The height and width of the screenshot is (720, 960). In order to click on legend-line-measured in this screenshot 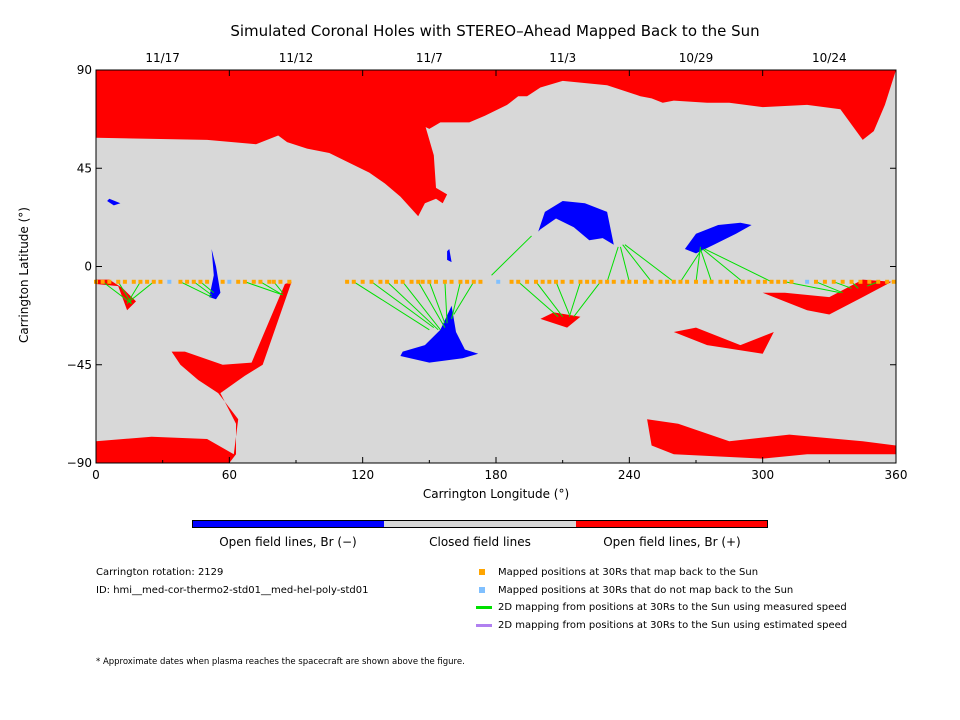, I will do `click(484, 607)`.